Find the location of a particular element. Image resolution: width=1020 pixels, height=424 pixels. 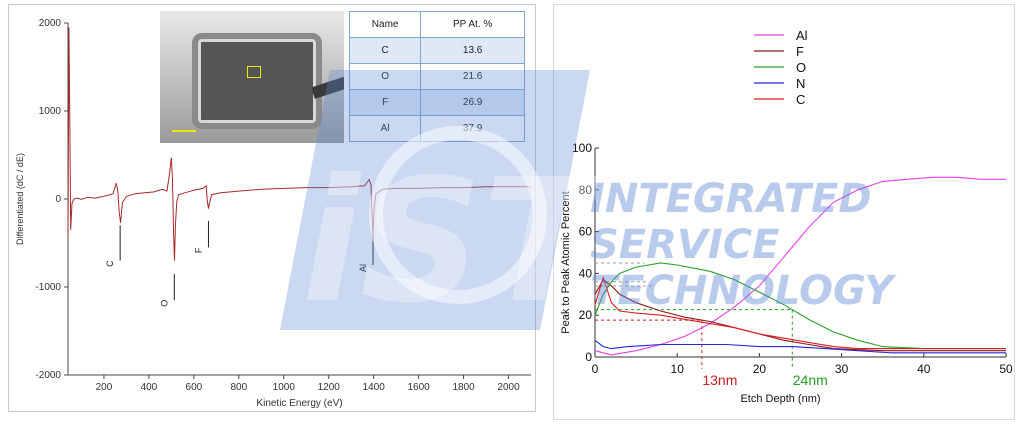

series-line-c is located at coordinates (800, 312).